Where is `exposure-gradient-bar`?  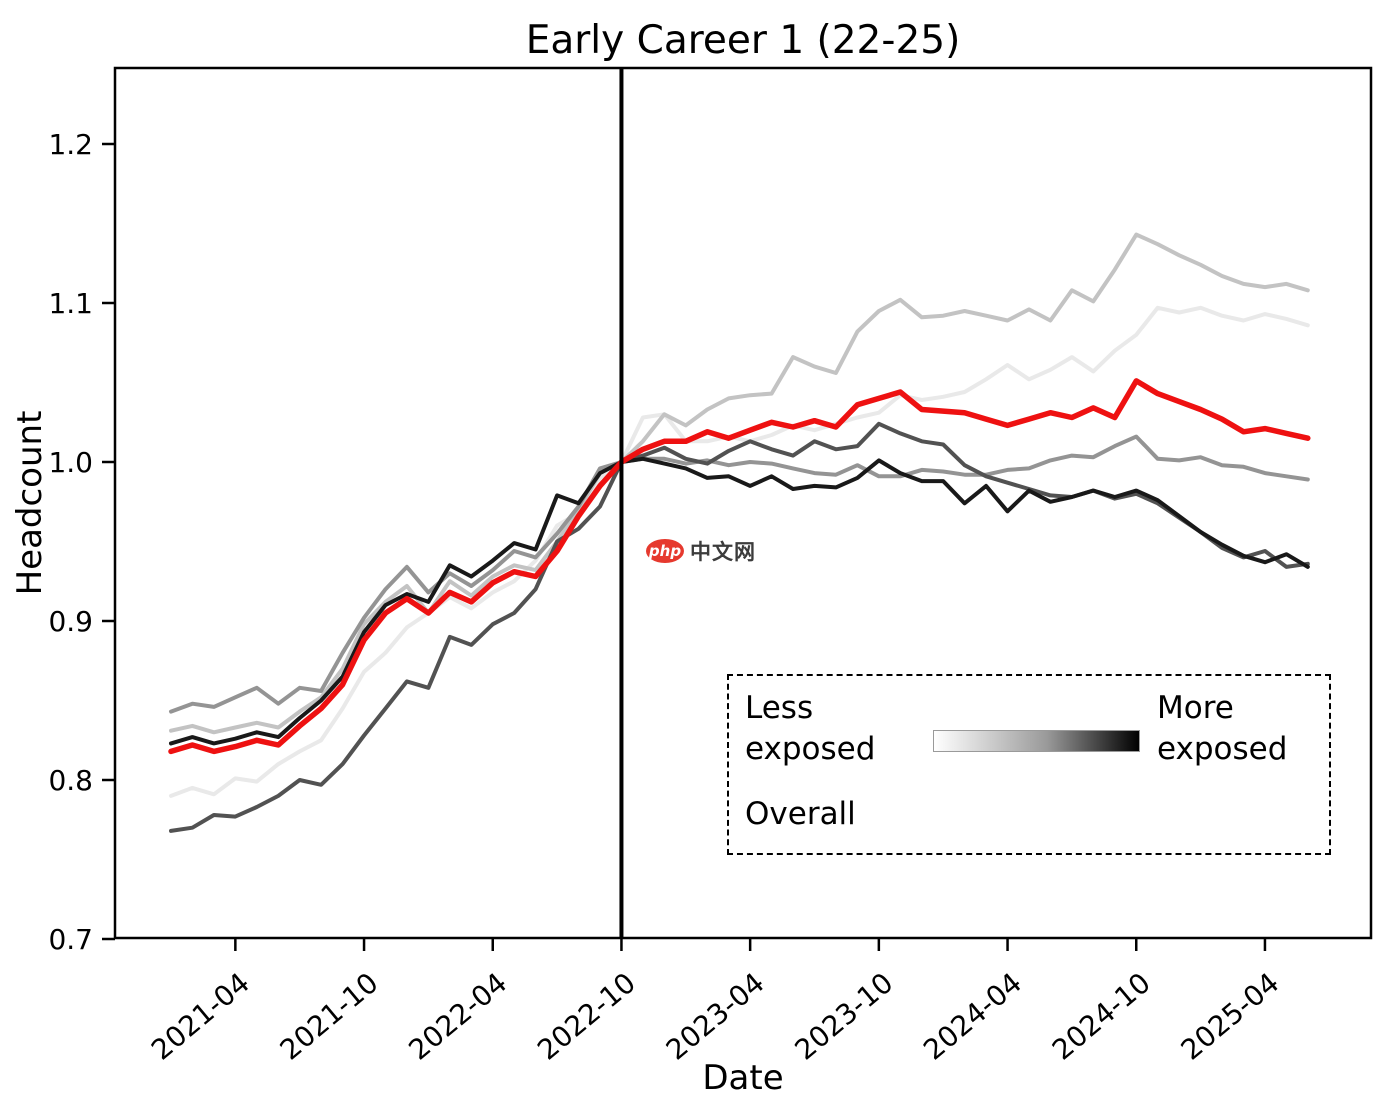
exposure-gradient-bar is located at coordinates (1036, 741).